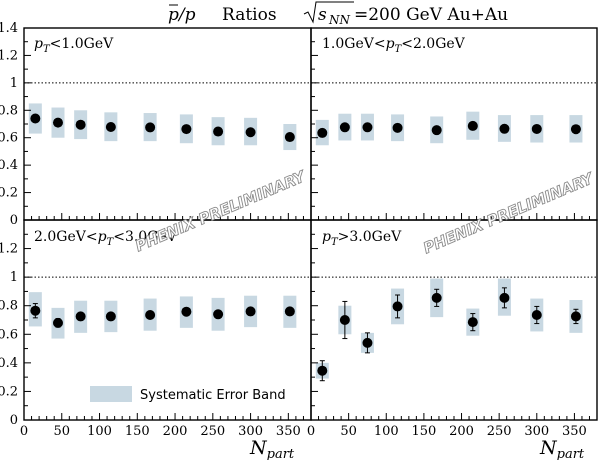 This screenshot has width=600, height=460. I want to click on ytick-label-p3-5: 1, so click(14, 277).